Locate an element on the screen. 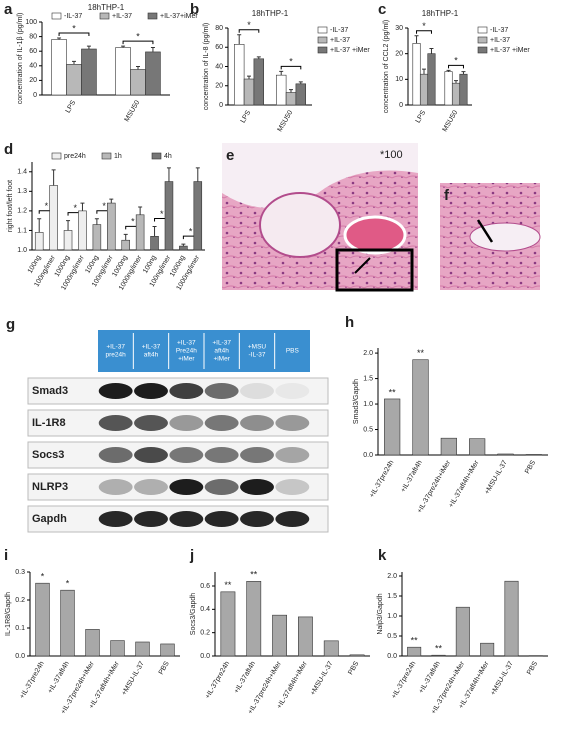 This screenshot has height=734, width=566. y-axis-label: Nalp3/Gapdh is located at coordinates (380, 613).